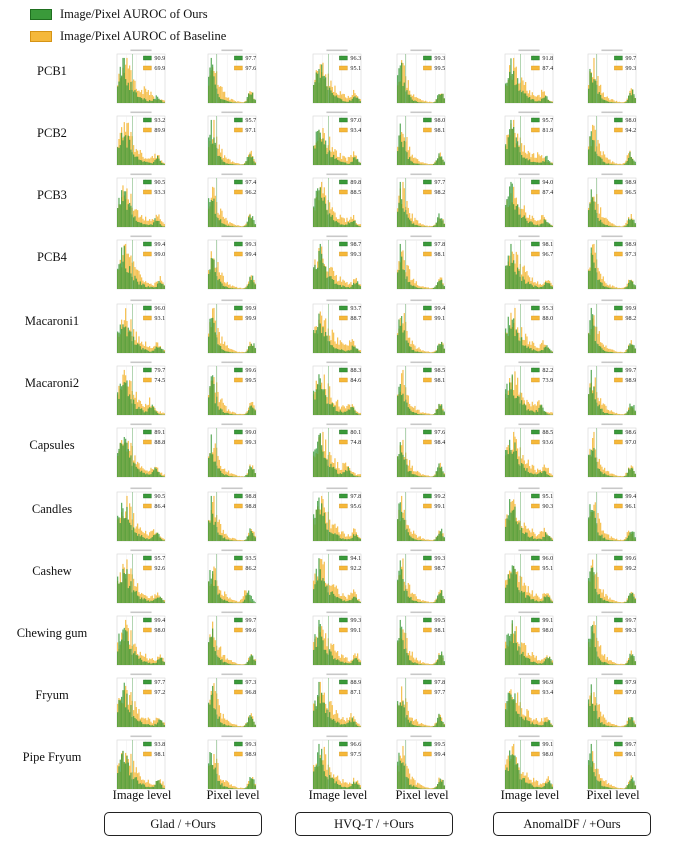 This screenshot has width=674, height=847. I want to click on histogram-chart: 98.1 96.7, so click(528, 264).